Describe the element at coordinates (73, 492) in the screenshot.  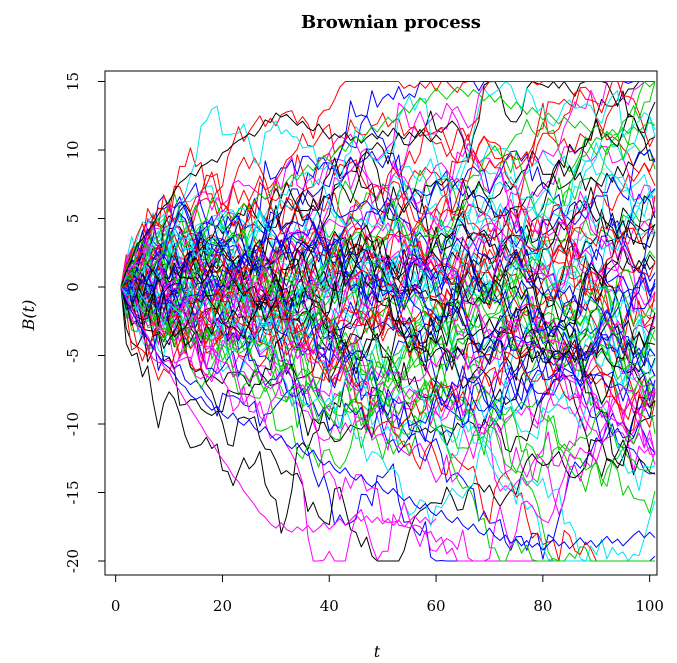
I see `y-tick-label: -15` at that location.